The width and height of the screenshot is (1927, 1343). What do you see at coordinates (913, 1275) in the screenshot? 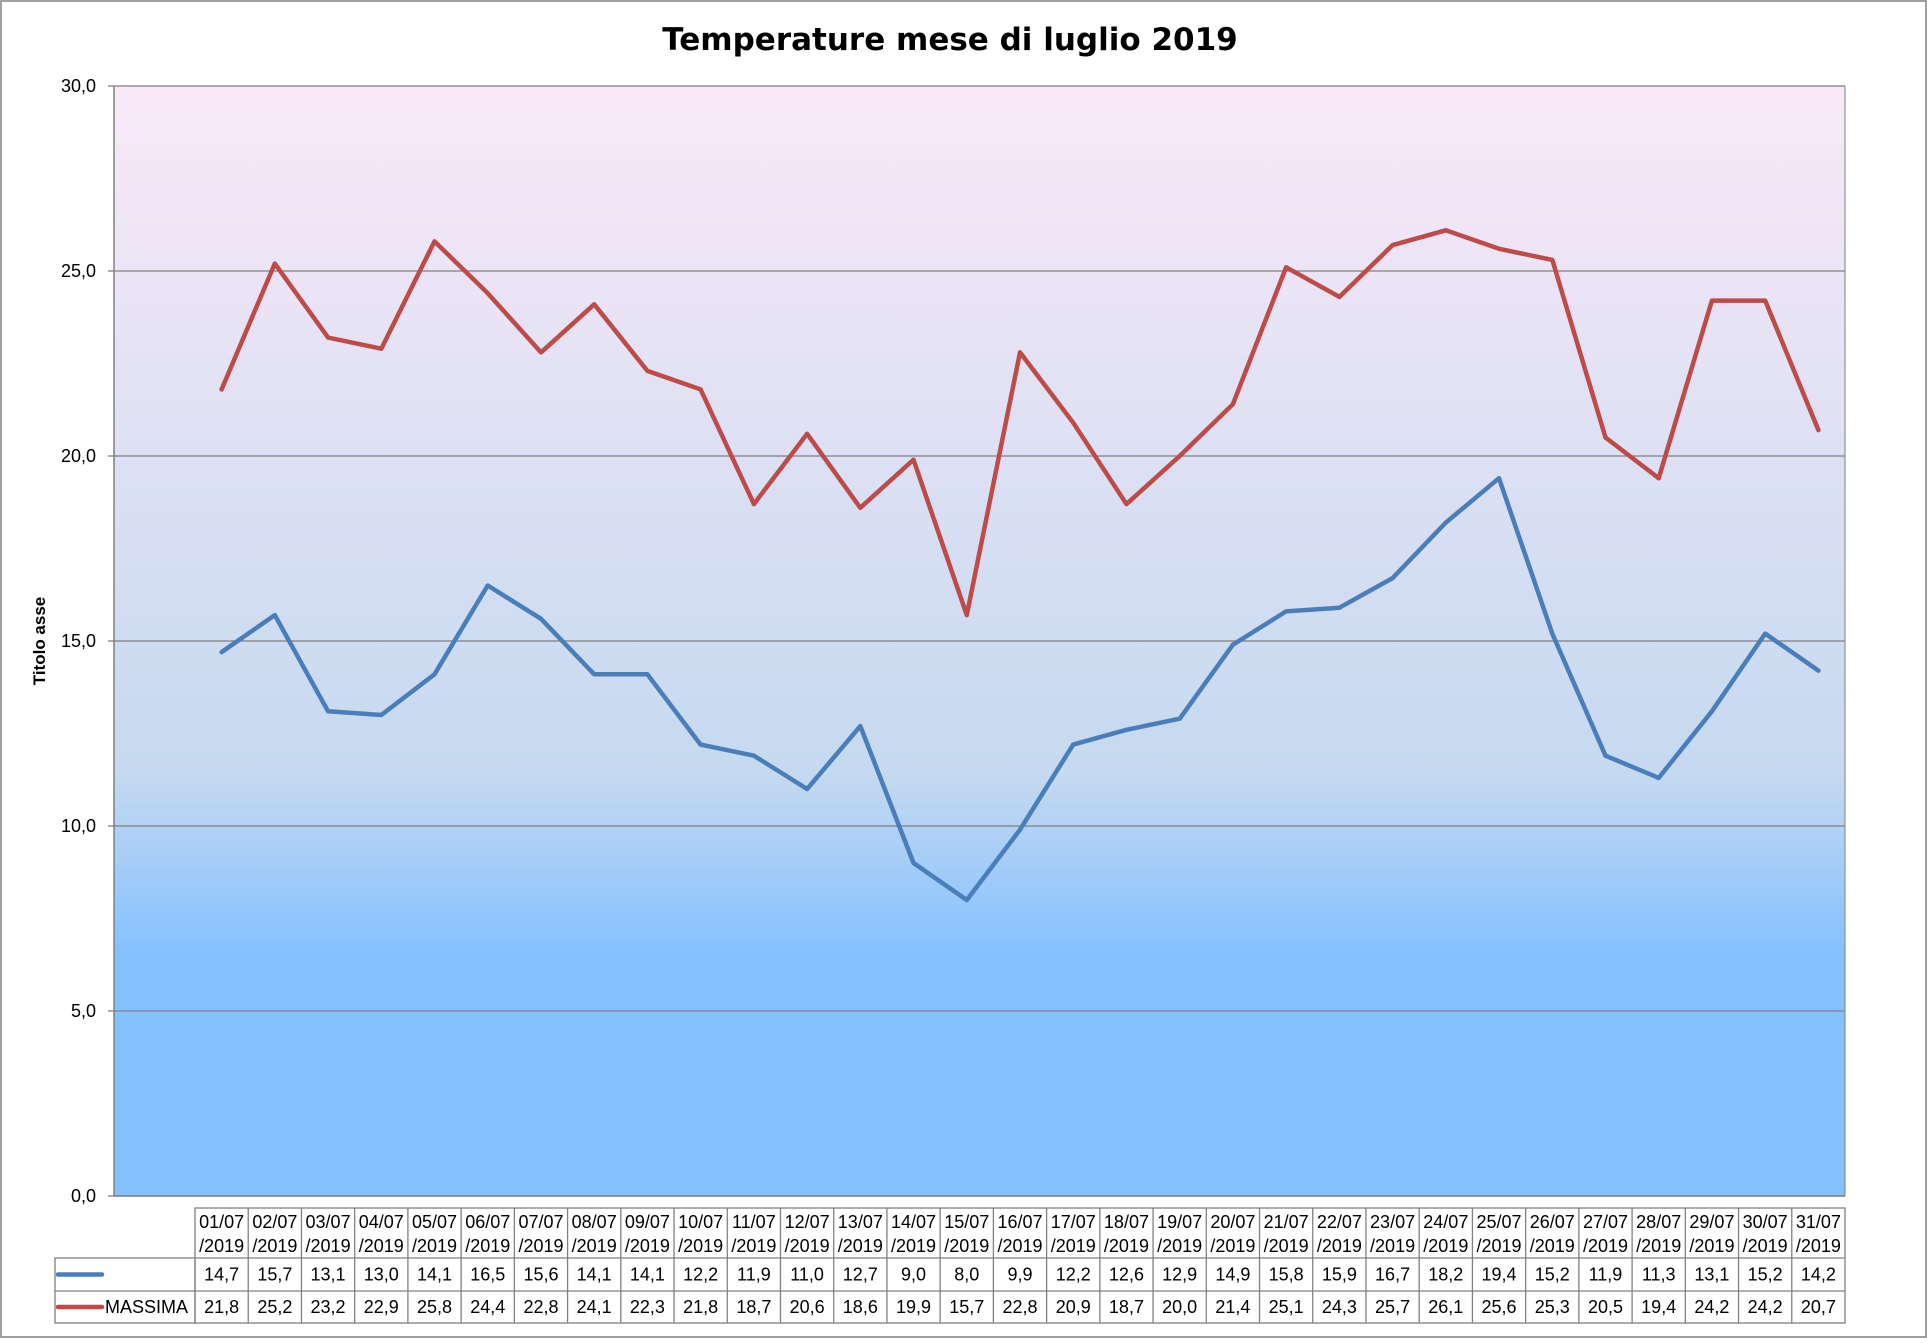
I see `data-label: 9,0` at bounding box center [913, 1275].